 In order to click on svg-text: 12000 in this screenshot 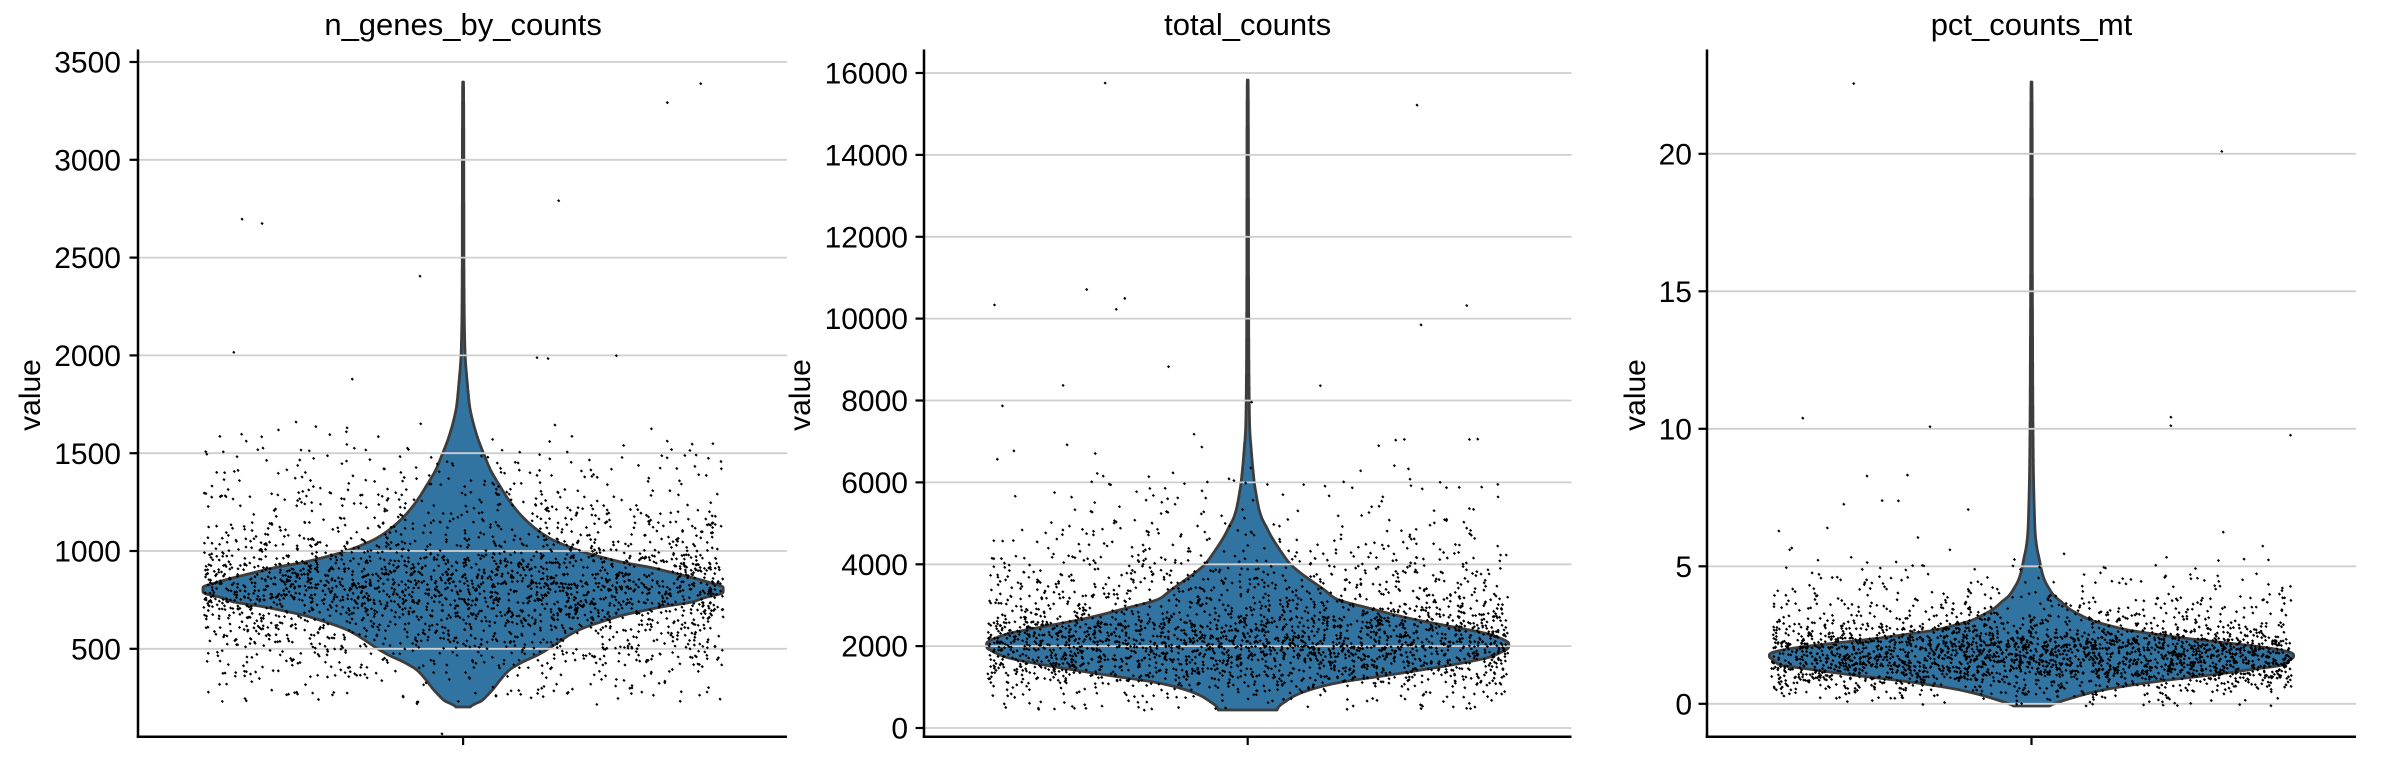, I will do `click(866, 237)`.